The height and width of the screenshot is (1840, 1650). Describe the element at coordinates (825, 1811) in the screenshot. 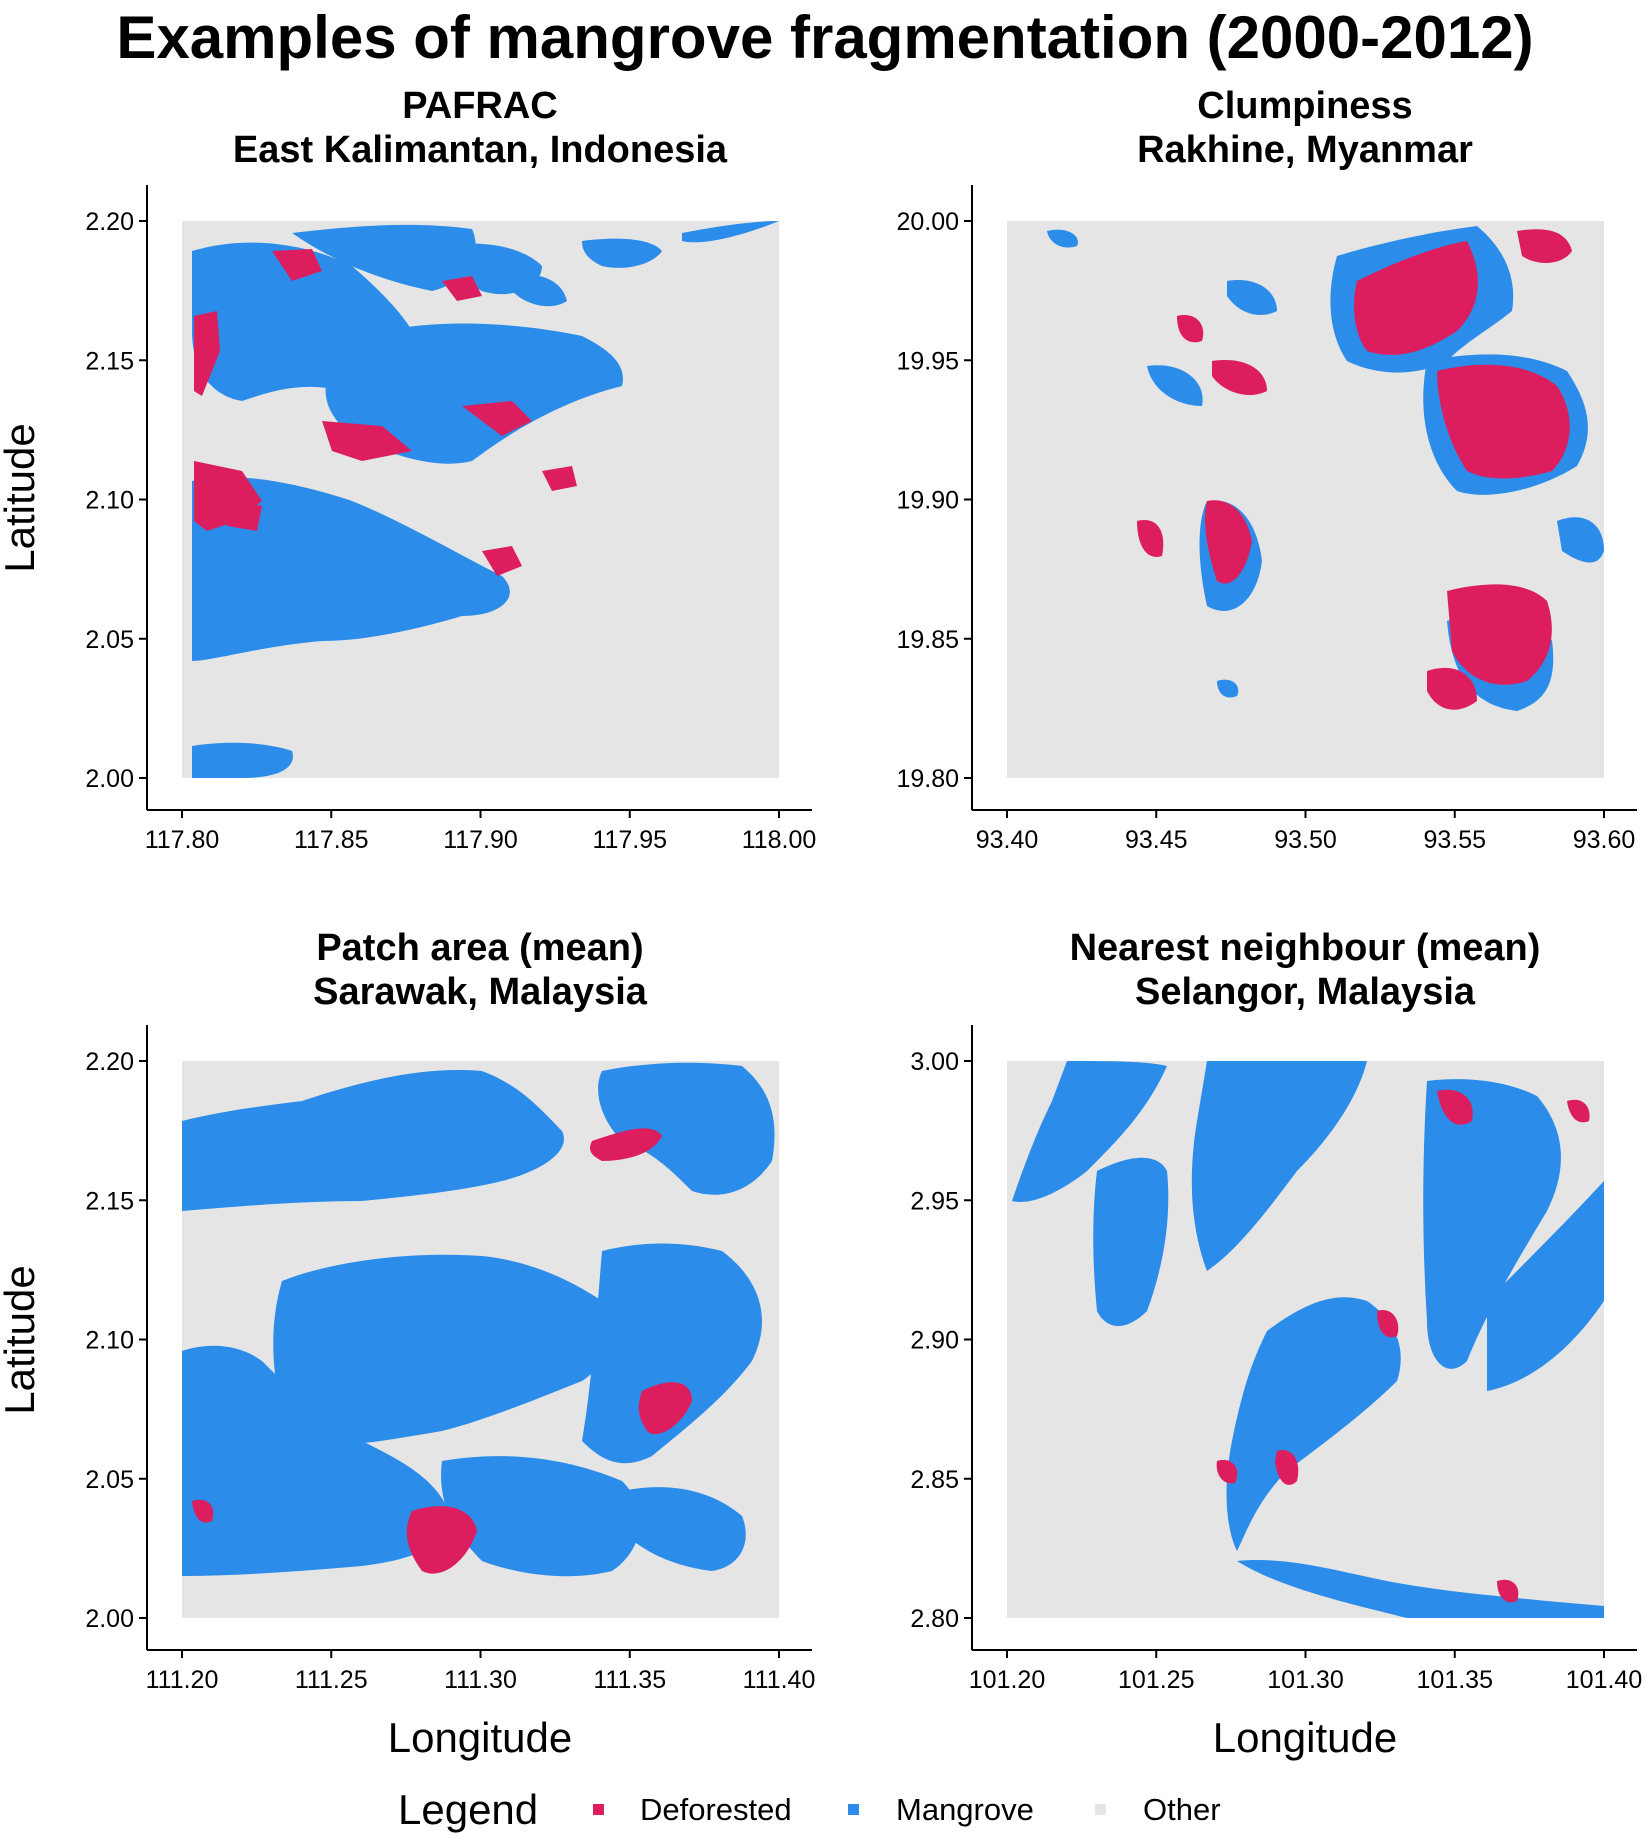

I see `legend: Legend Deforested Mangrove Other` at that location.